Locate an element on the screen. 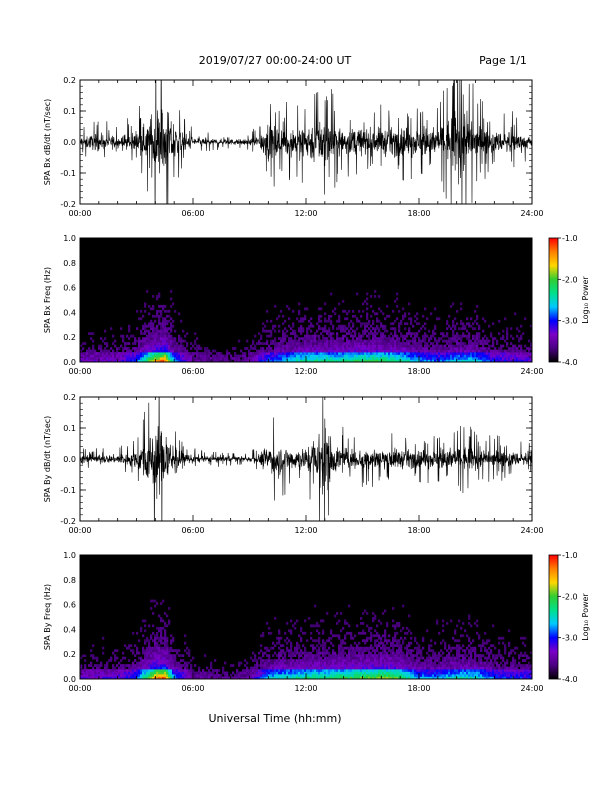  y-tick-label: 0.4 is located at coordinates (69, 312).